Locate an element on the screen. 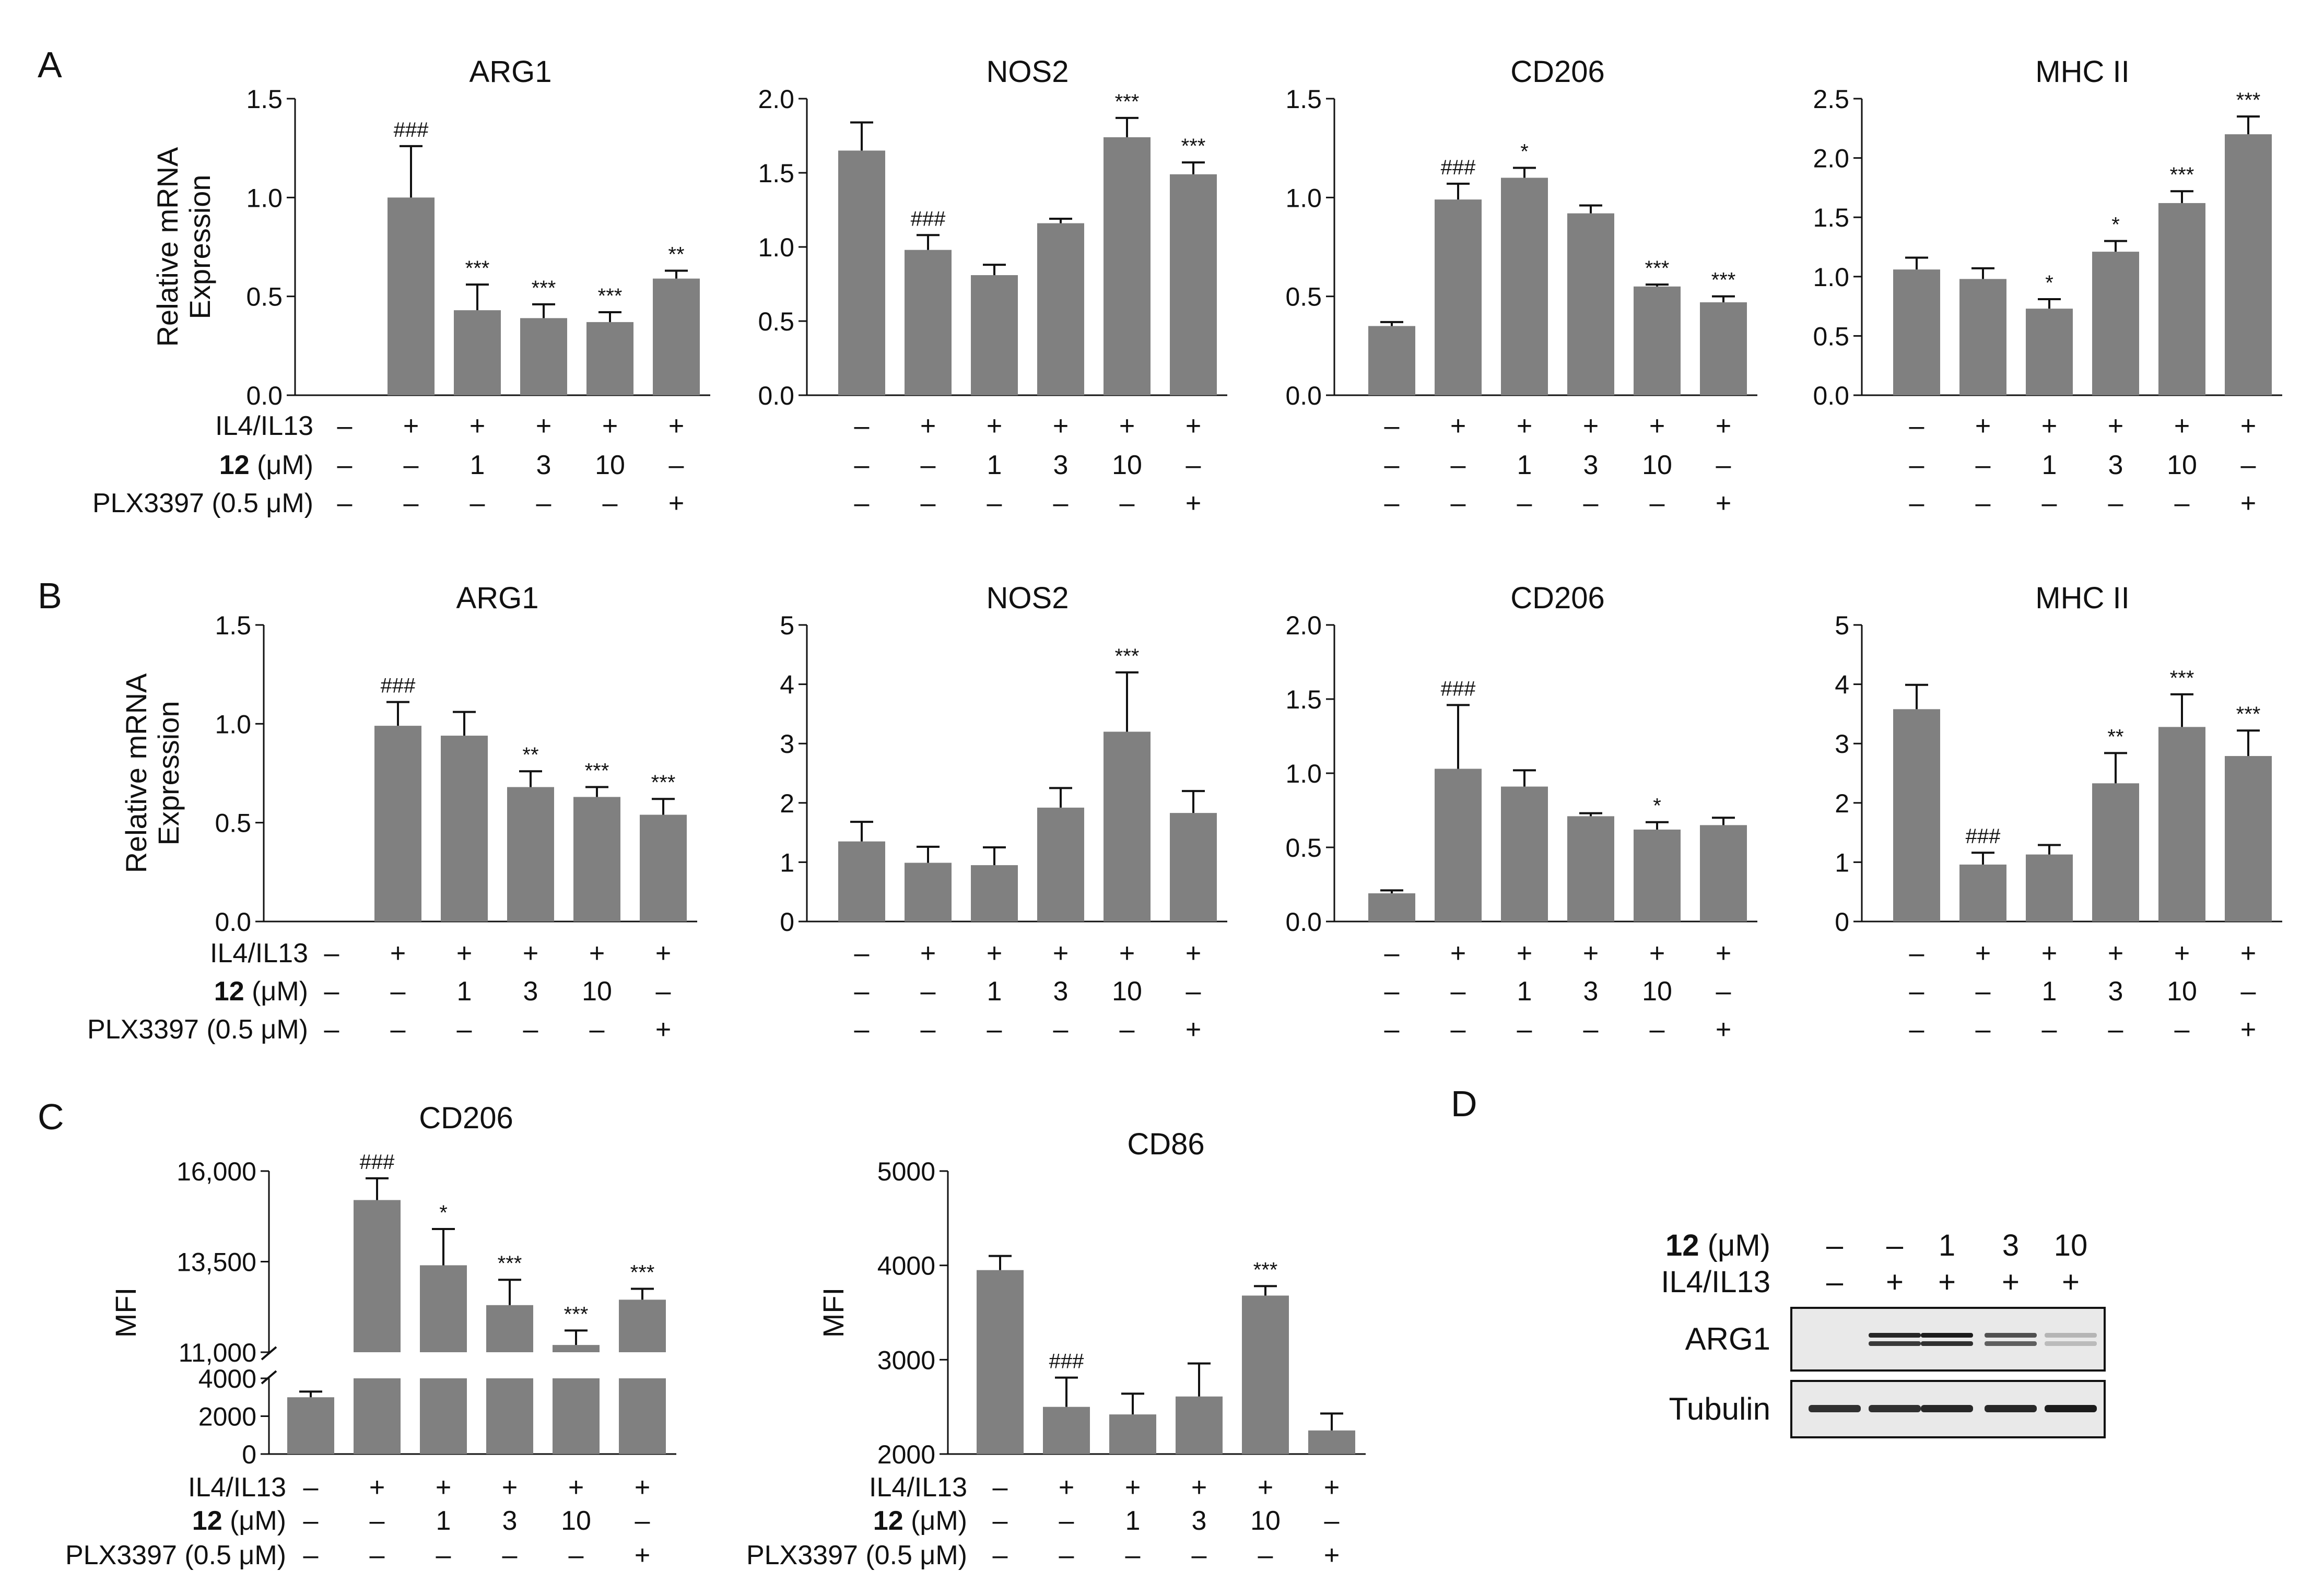  y-axis-label: Relative mRNA is located at coordinates (136, 773).